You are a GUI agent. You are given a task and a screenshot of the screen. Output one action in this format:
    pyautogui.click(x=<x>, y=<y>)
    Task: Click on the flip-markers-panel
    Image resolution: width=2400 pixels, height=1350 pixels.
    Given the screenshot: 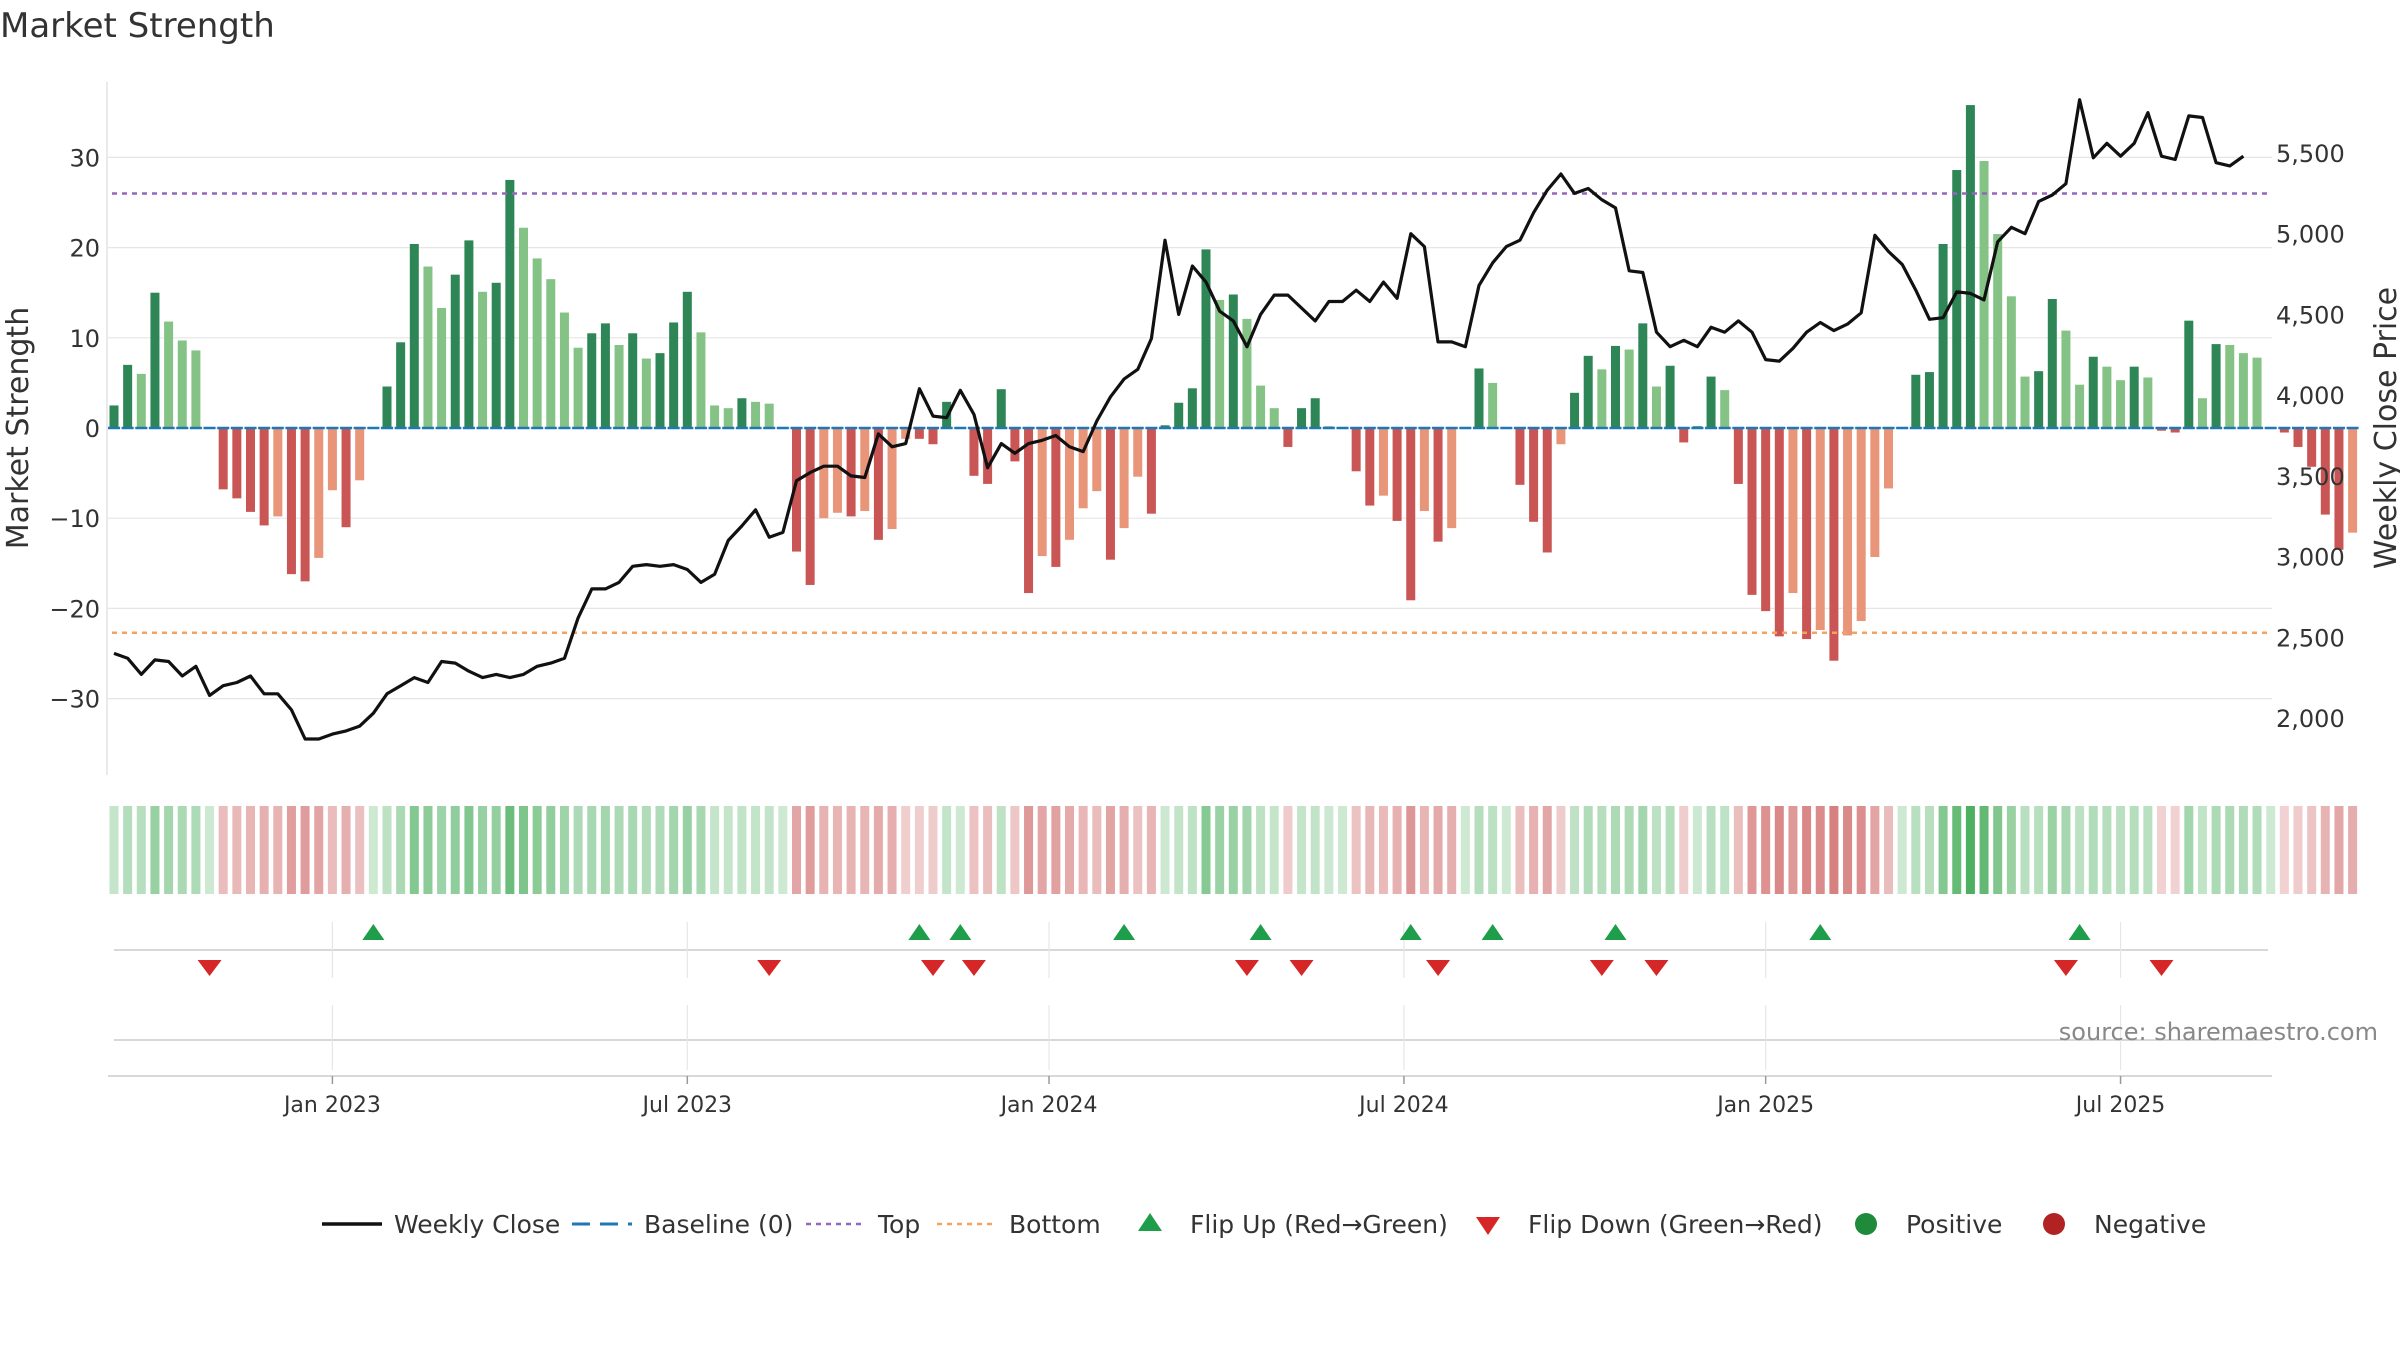 What is the action you would take?
    pyautogui.click(x=1191, y=996)
    